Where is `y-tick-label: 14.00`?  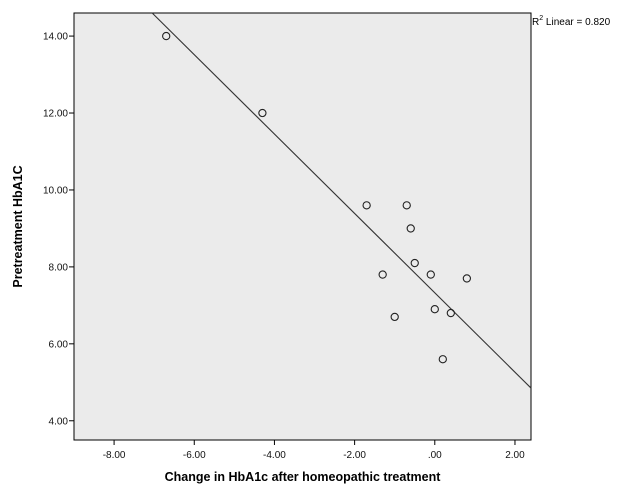
y-tick-label: 14.00 is located at coordinates (55, 37).